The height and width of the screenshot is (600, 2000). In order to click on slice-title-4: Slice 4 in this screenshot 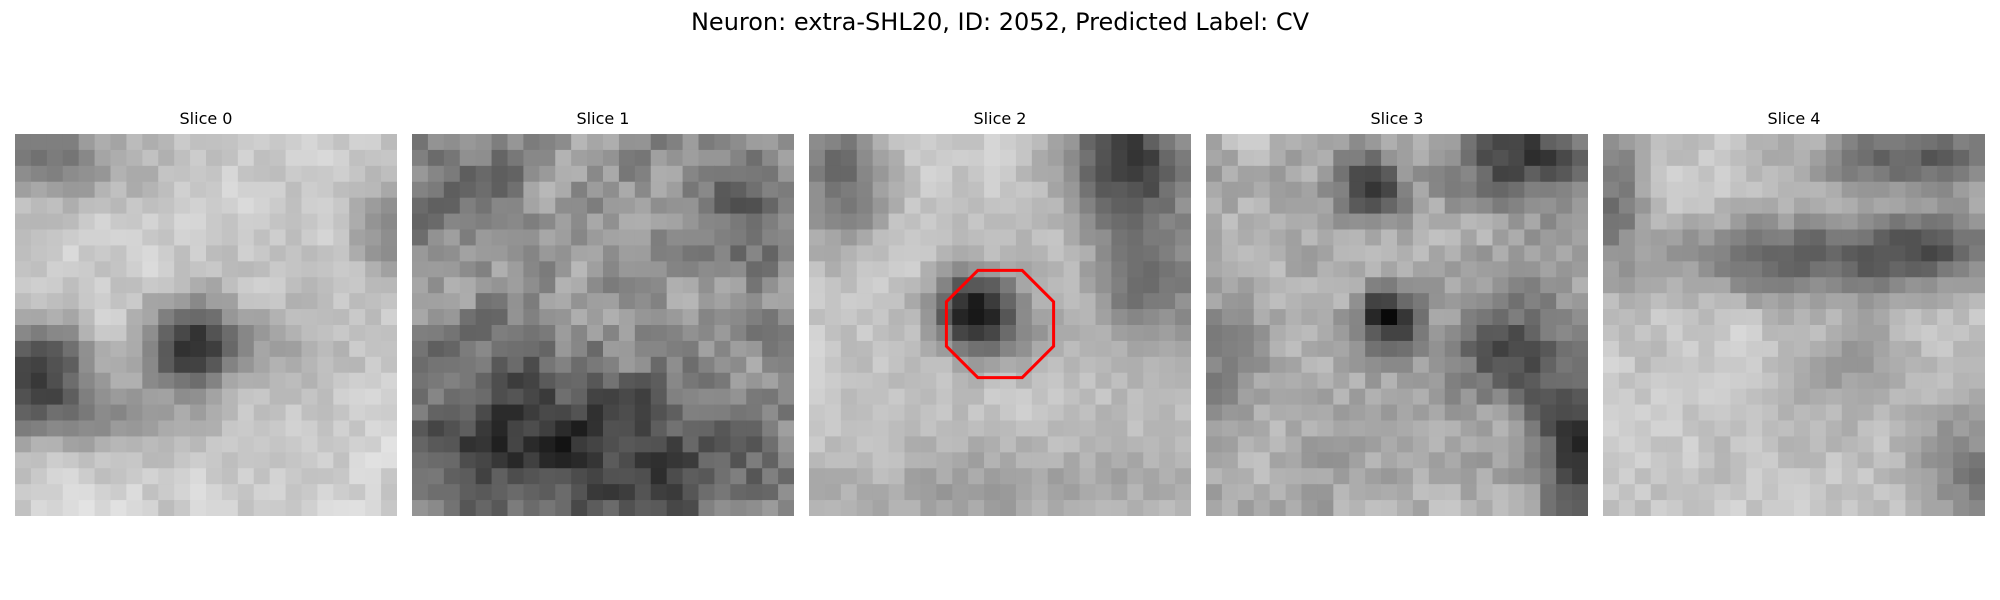, I will do `click(1794, 118)`.